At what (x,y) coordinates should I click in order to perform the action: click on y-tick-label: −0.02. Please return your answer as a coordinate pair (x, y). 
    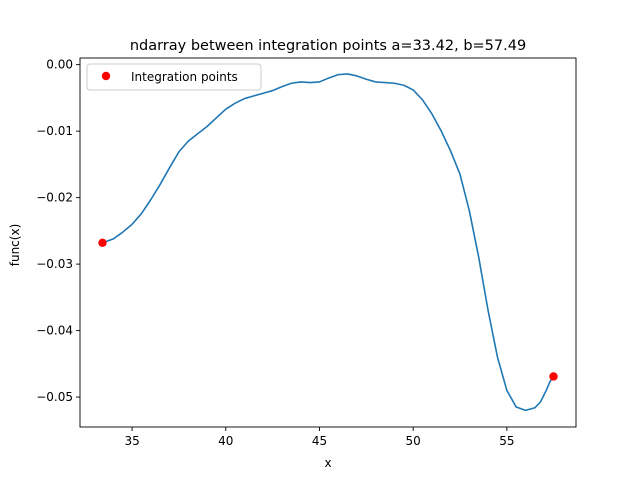
    Looking at the image, I should click on (54, 198).